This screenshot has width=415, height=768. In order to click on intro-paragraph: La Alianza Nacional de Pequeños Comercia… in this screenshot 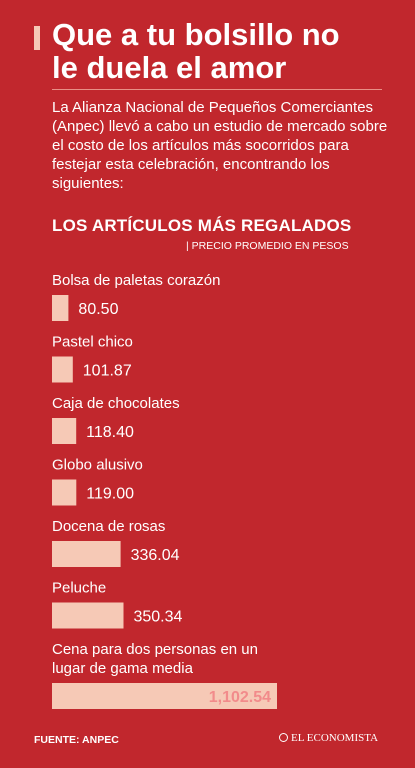, I will do `click(220, 145)`.